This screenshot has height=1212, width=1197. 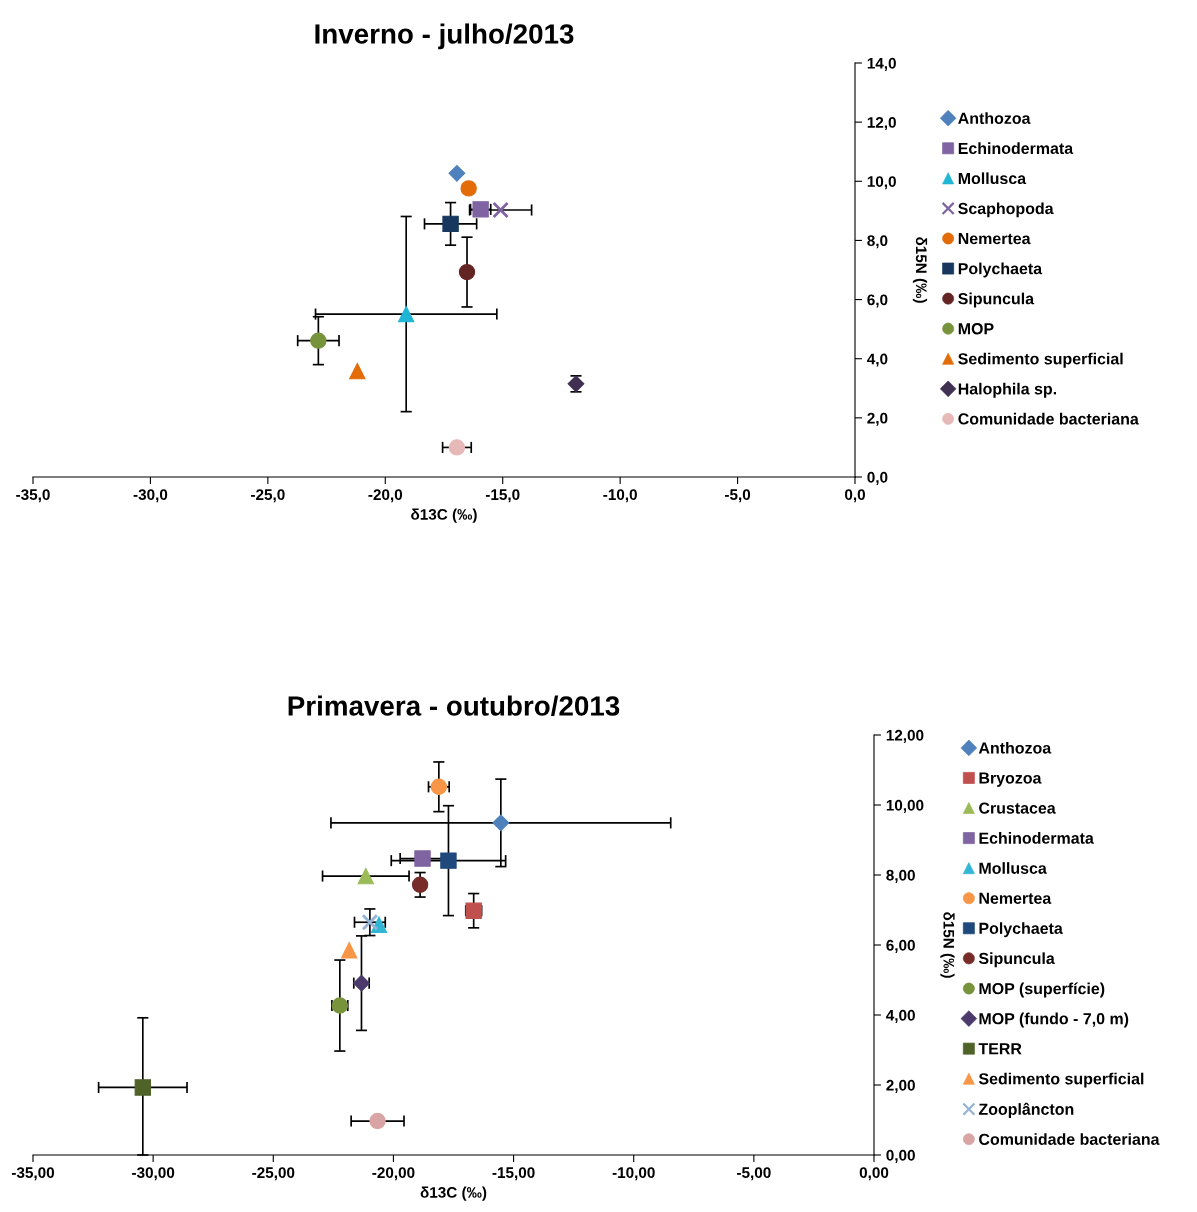 I want to click on legend-label: MOP (superfície), so click(x=1042, y=990).